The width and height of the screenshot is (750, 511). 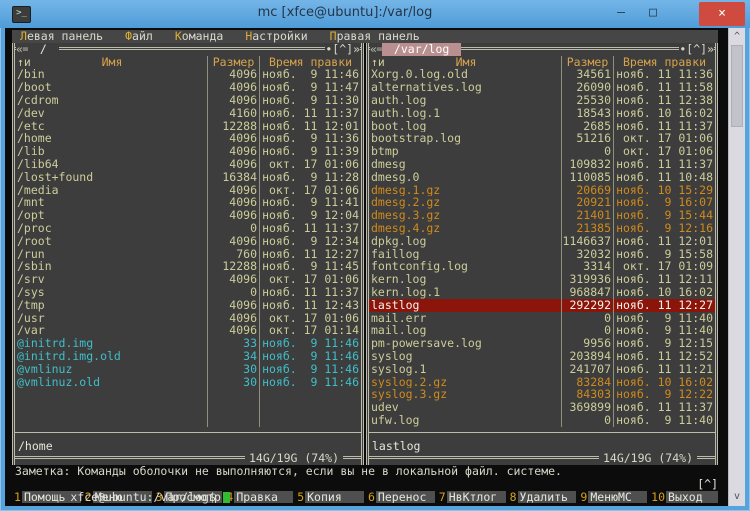 What do you see at coordinates (374, 36) in the screenshot?
I see `menu-item: Правая панель` at bounding box center [374, 36].